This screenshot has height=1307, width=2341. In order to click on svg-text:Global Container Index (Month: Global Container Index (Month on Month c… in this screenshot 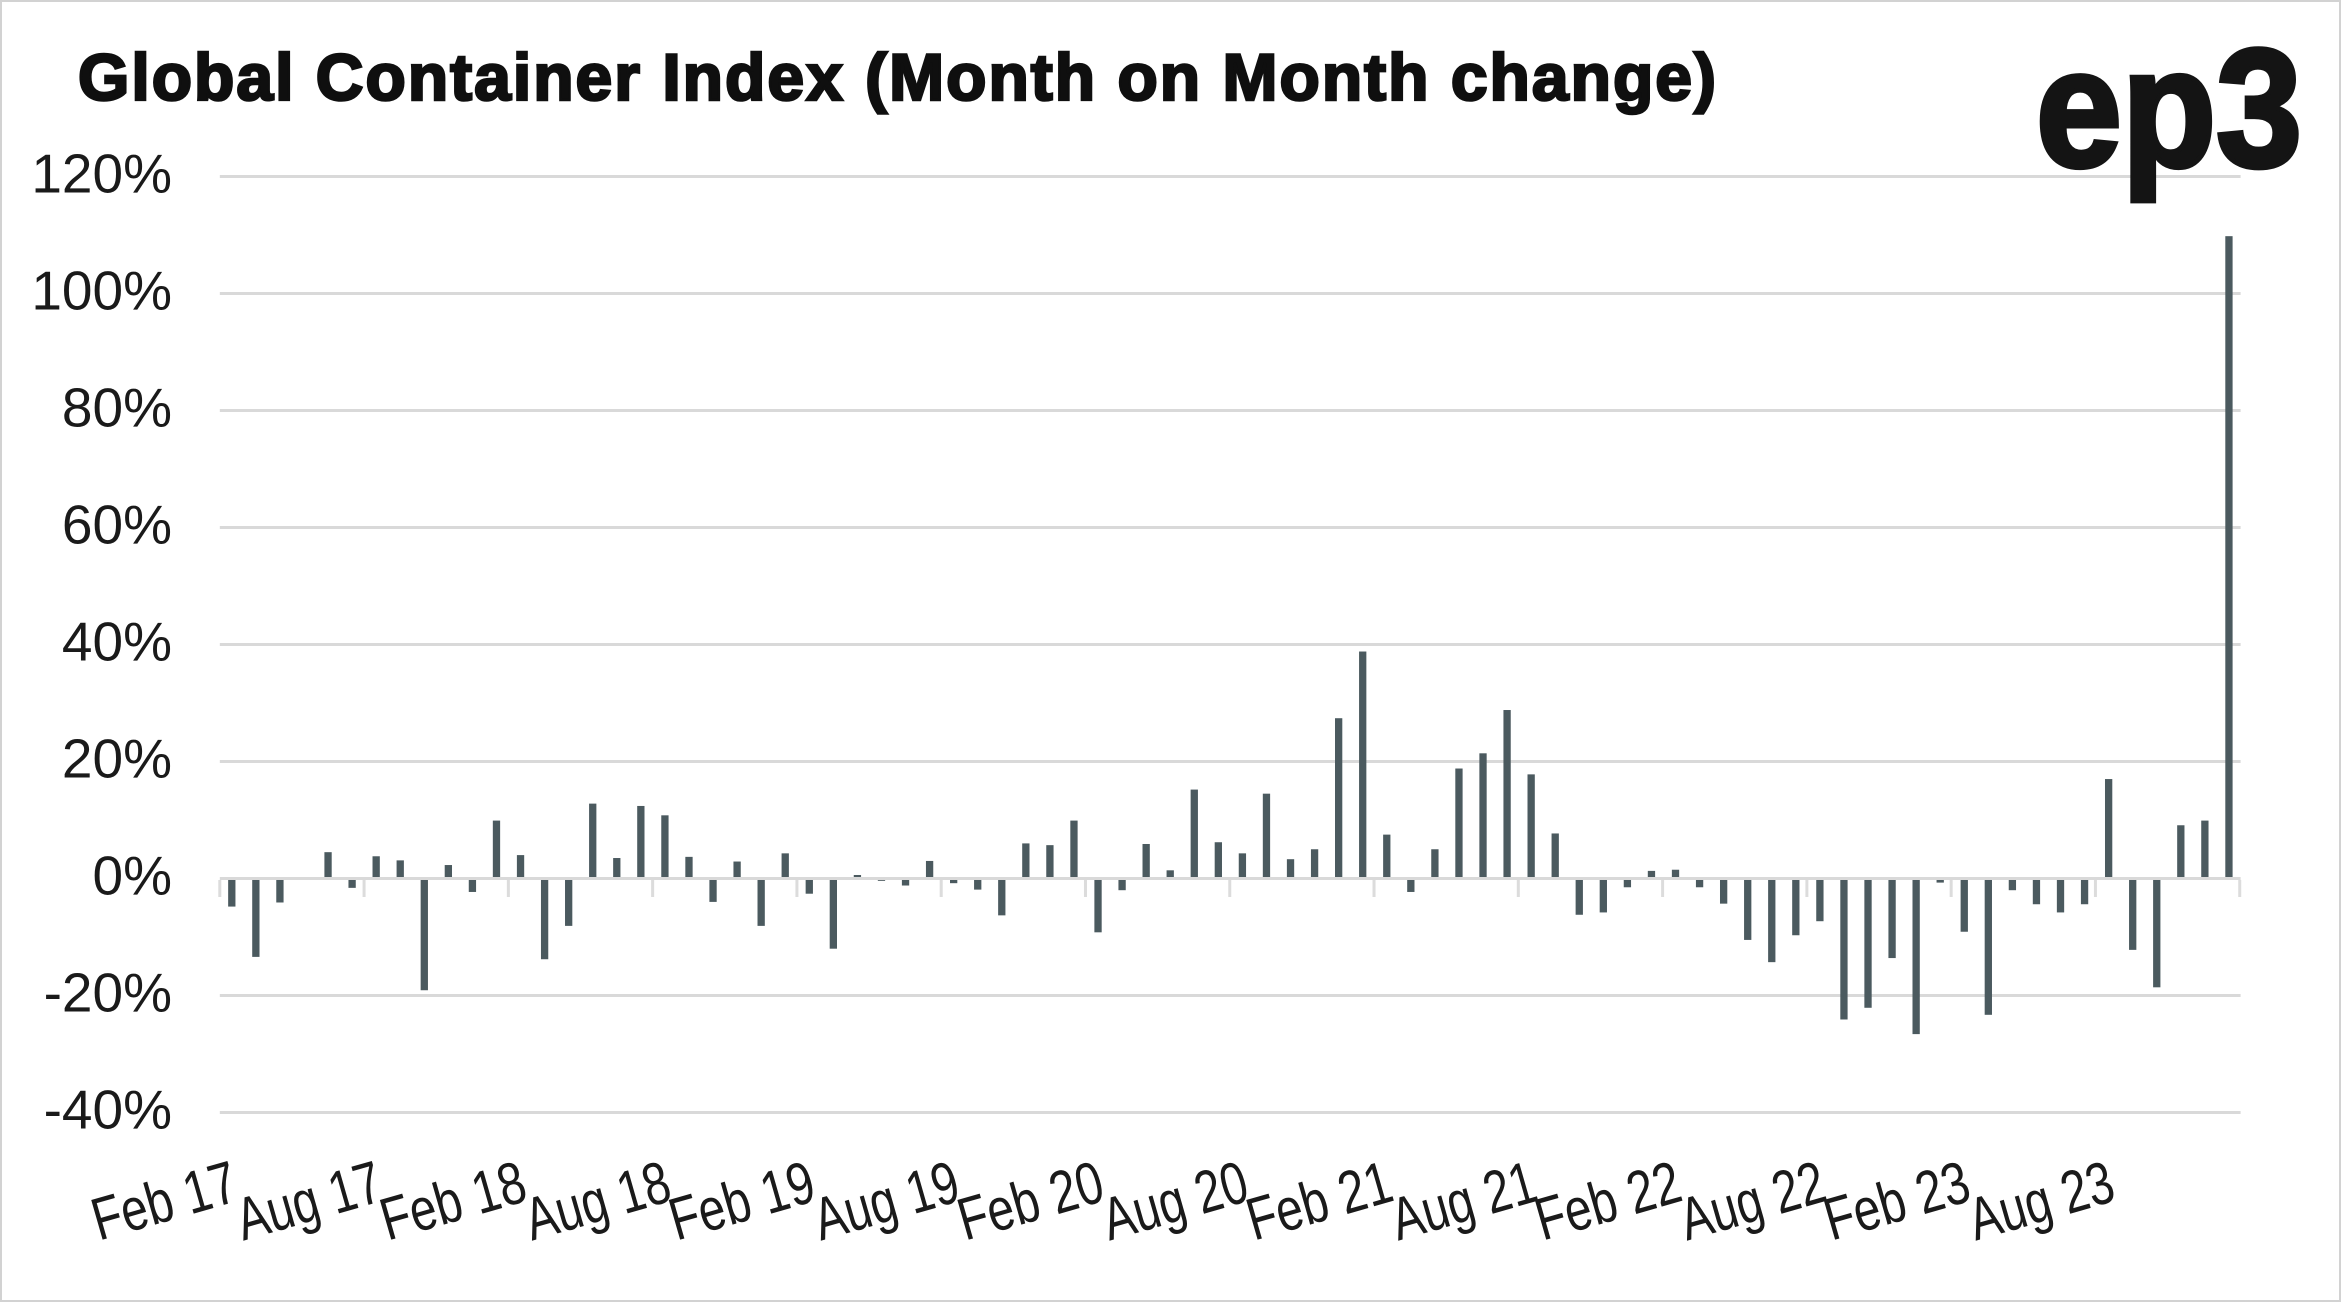, I will do `click(897, 77)`.